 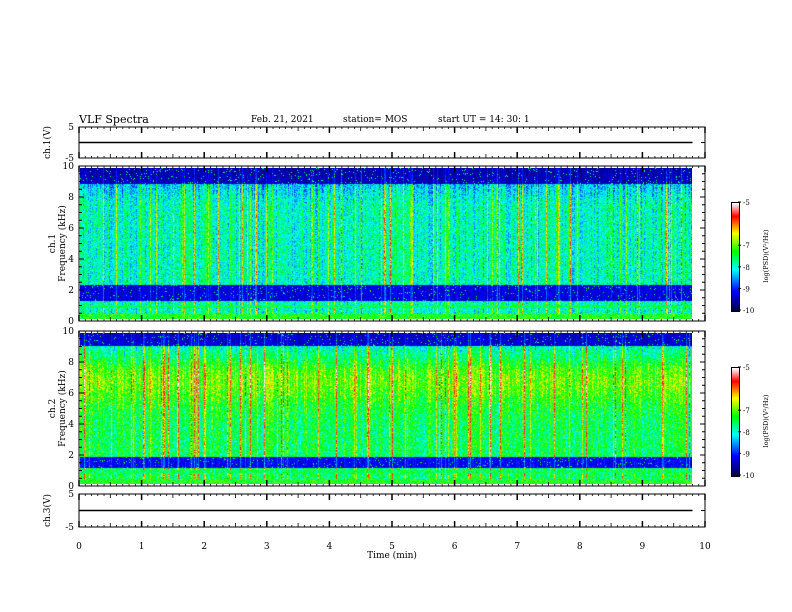 I want to click on x-tick-label: 10, so click(x=705, y=547).